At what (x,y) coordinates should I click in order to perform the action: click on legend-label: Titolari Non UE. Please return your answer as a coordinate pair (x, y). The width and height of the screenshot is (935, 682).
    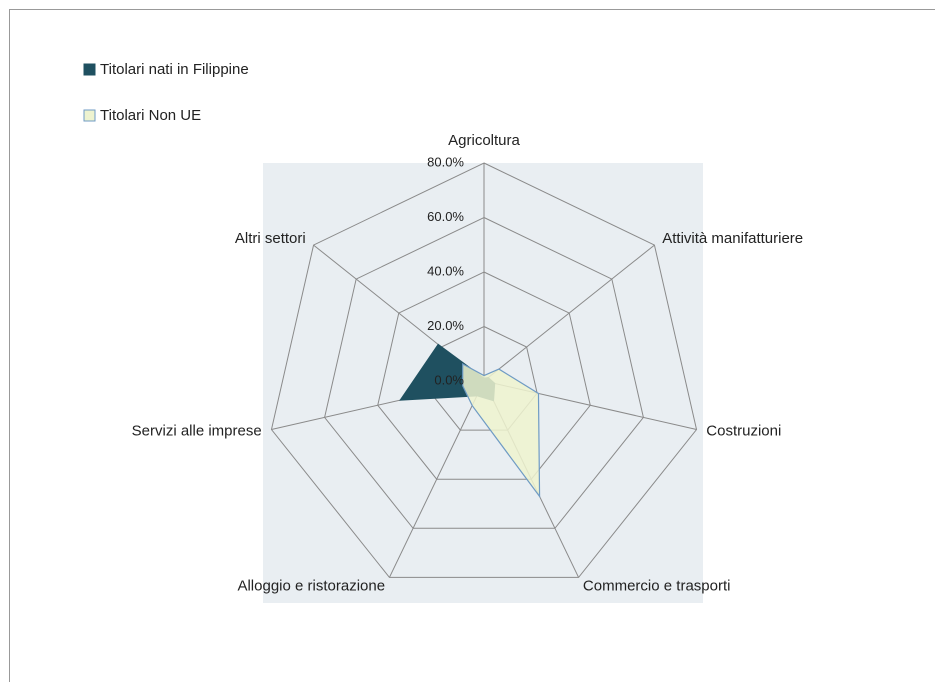
    Looking at the image, I should click on (150, 115).